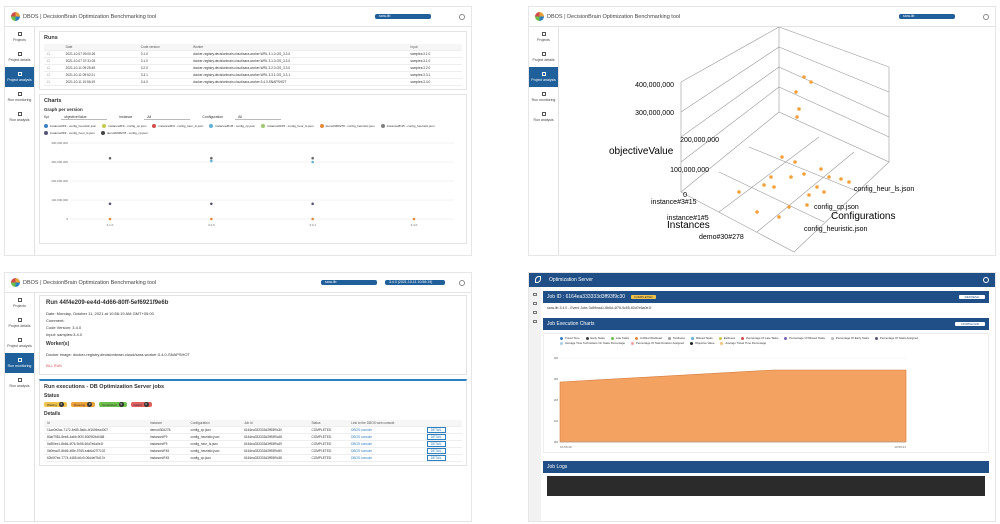 This screenshot has height=524, width=1000. What do you see at coordinates (619, 338) in the screenshot?
I see `legend-item: Late Tasks` at bounding box center [619, 338].